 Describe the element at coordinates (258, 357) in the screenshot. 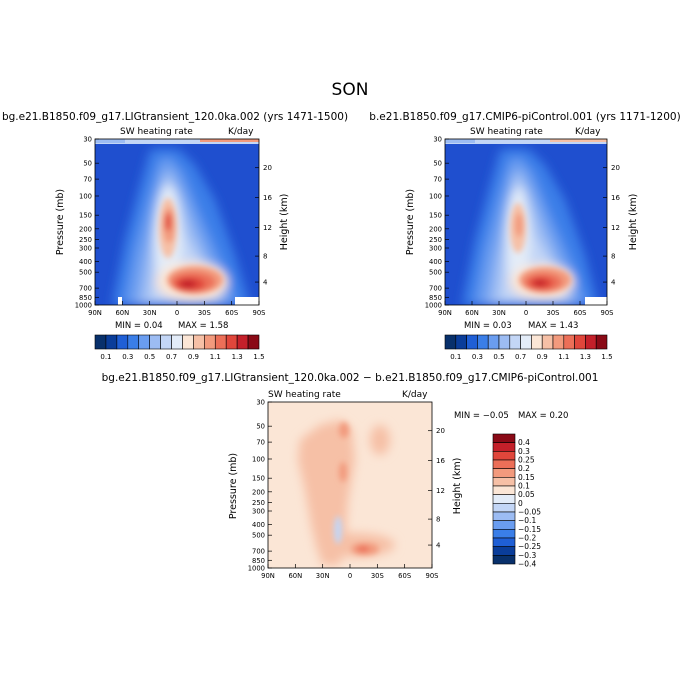

I see `colorbar-label: 1.5` at that location.